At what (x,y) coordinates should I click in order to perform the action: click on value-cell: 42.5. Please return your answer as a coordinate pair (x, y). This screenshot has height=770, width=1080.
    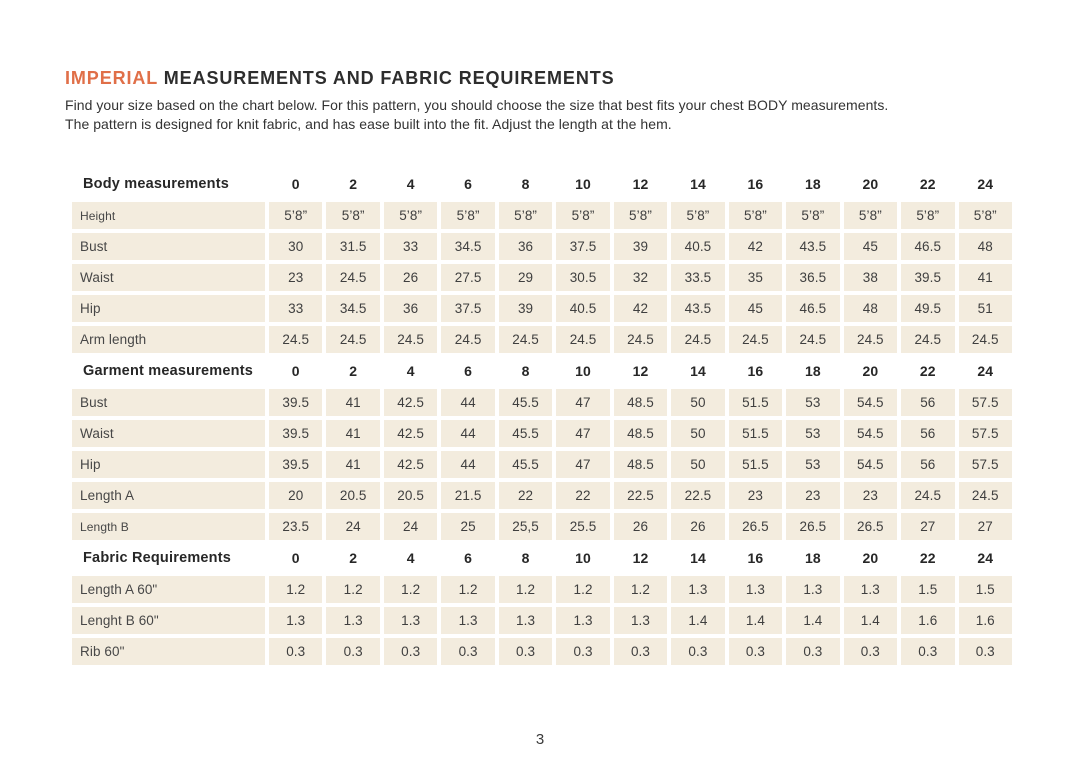
    Looking at the image, I should click on (410, 402).